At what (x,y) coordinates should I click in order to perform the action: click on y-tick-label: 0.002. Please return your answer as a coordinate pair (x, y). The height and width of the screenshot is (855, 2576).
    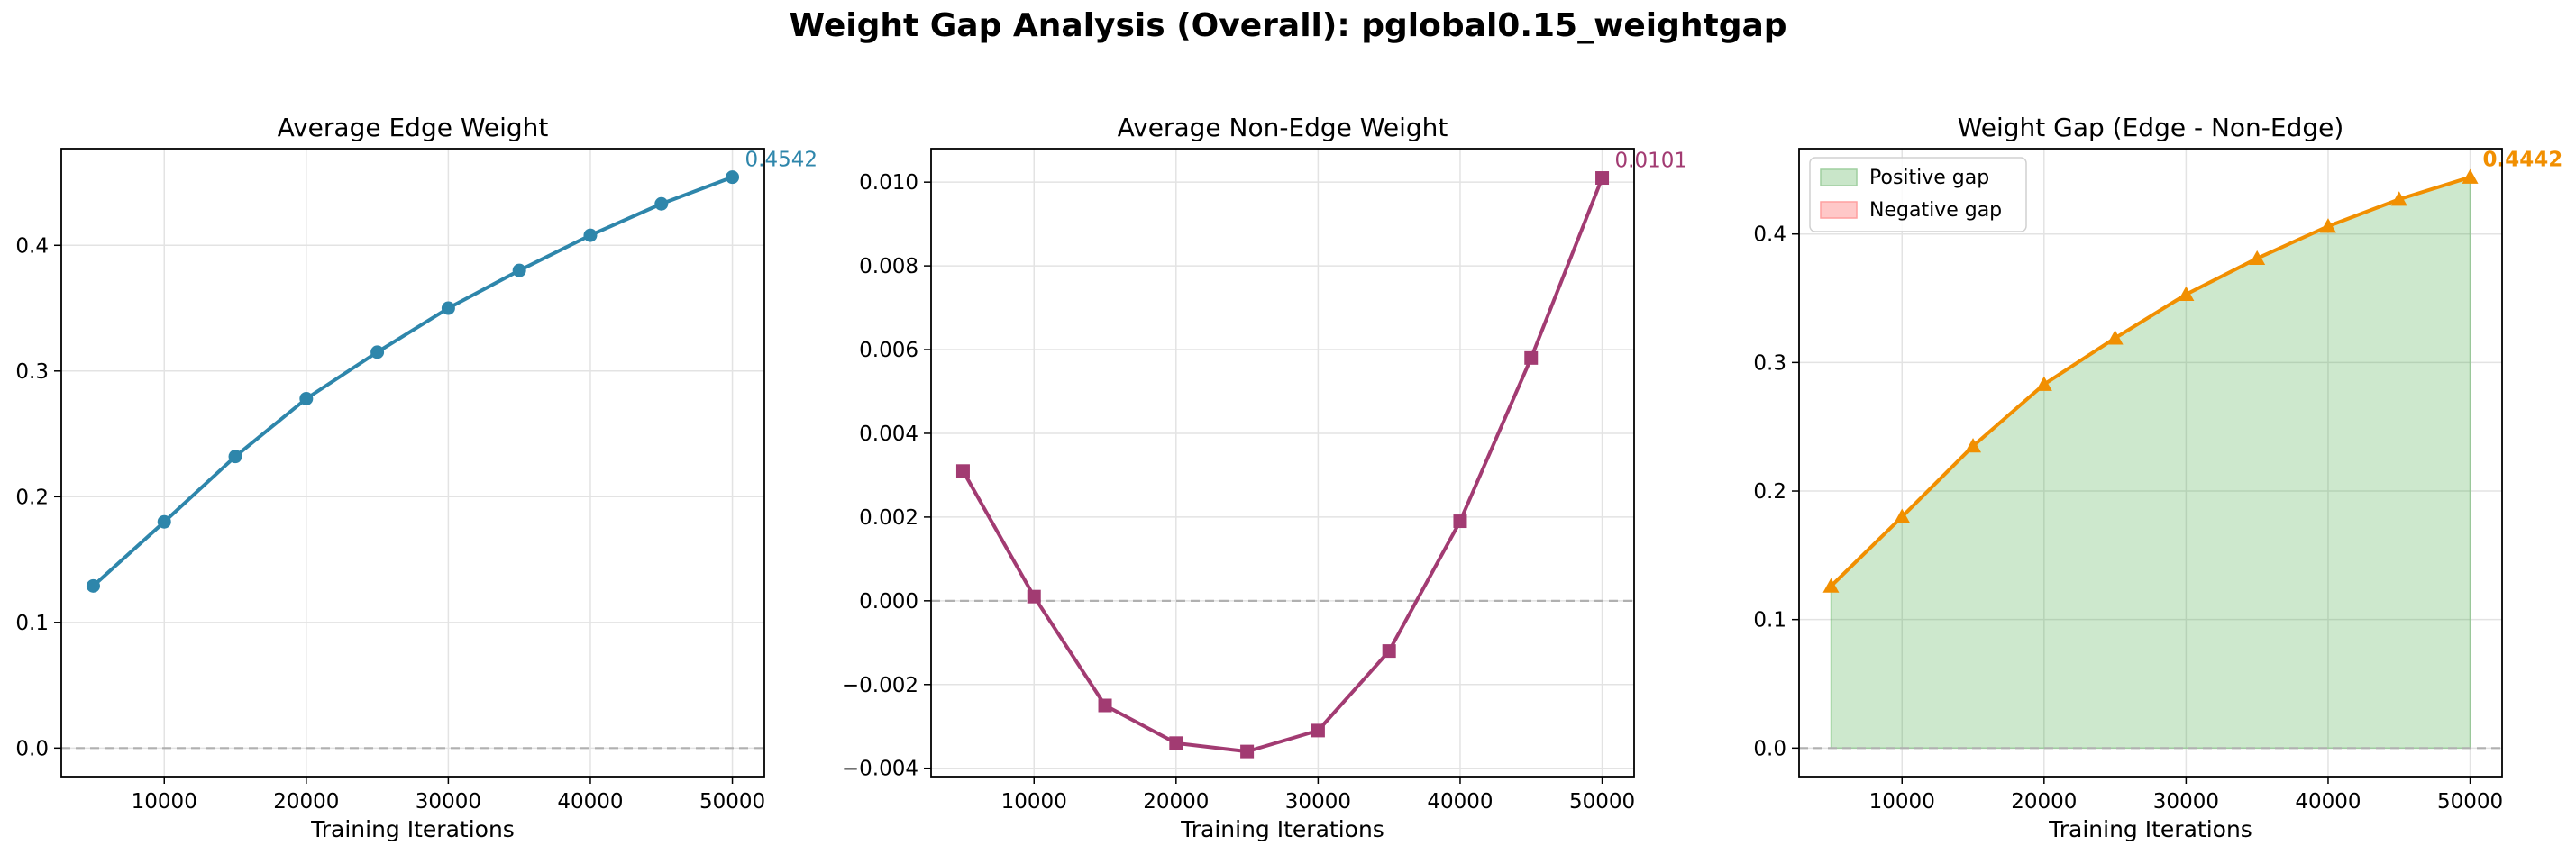
    Looking at the image, I should click on (889, 518).